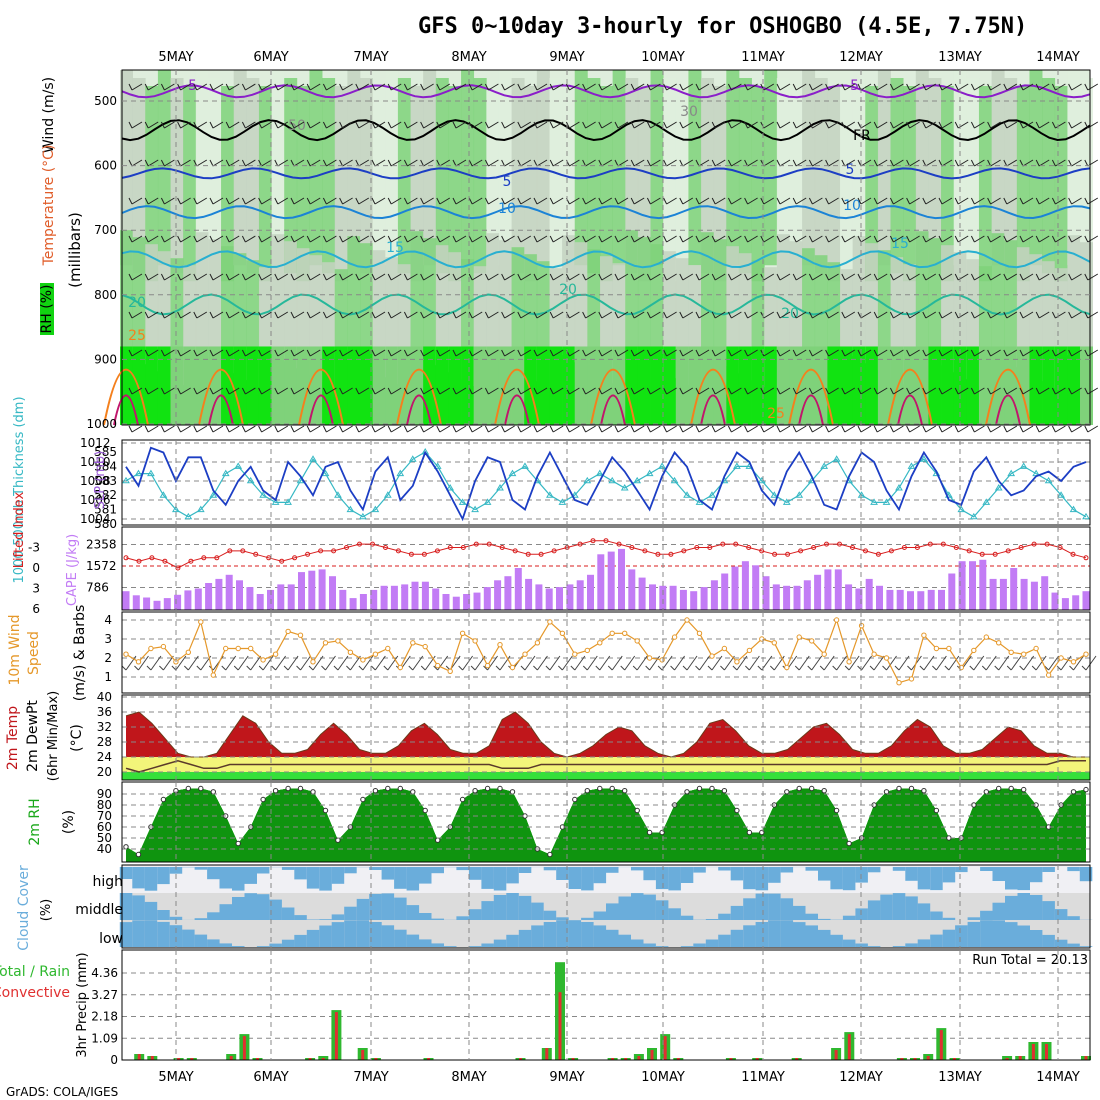  I want to click on tick-label: 4, so click(108, 620).